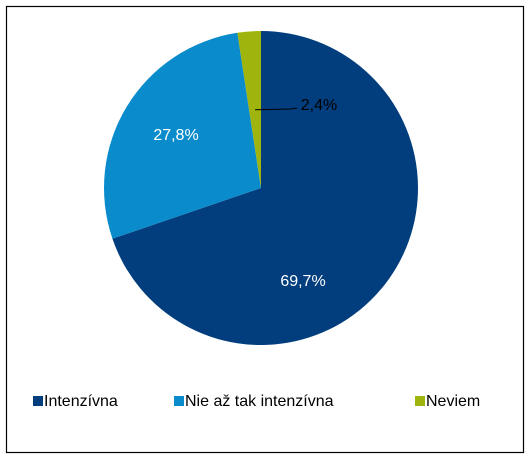 This screenshot has width=530, height=459. What do you see at coordinates (276, 109) in the screenshot?
I see `leader-line` at bounding box center [276, 109].